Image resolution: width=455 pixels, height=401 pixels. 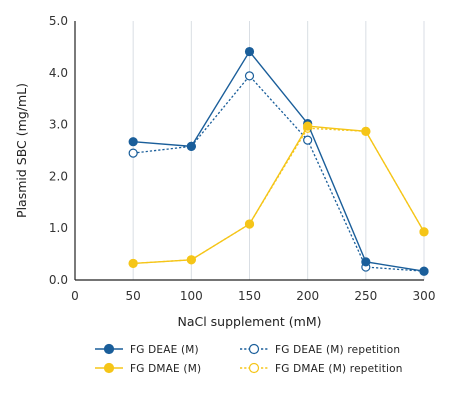 I want to click on x-tick-label: 150, so click(x=249, y=296).